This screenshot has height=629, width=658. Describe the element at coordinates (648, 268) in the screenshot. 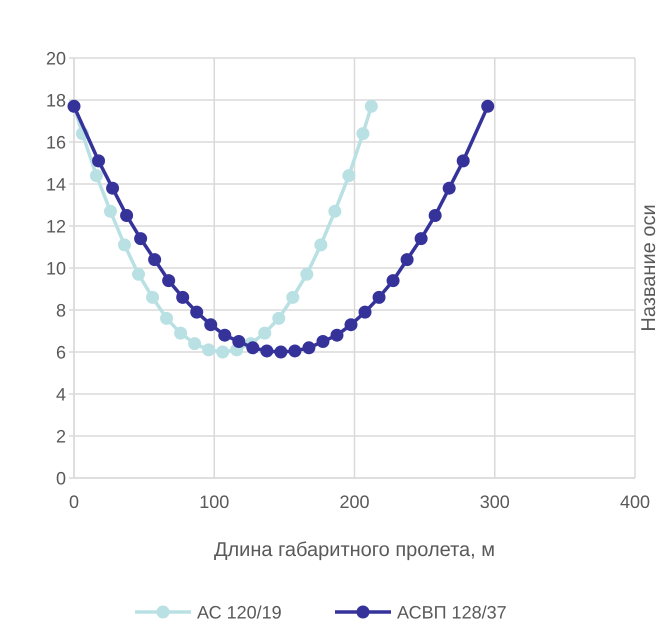

I see `y-axis-title: Название оси` at that location.